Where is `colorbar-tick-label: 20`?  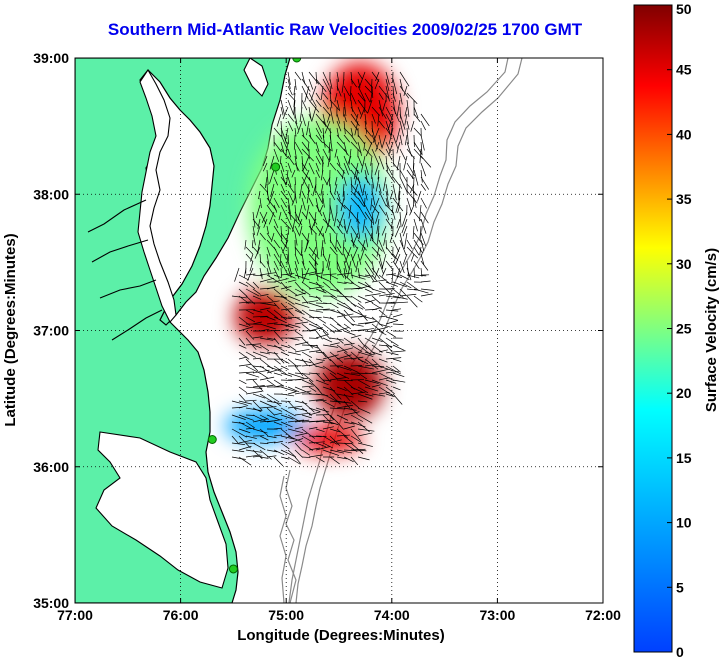
colorbar-tick-label: 20 is located at coordinates (684, 393).